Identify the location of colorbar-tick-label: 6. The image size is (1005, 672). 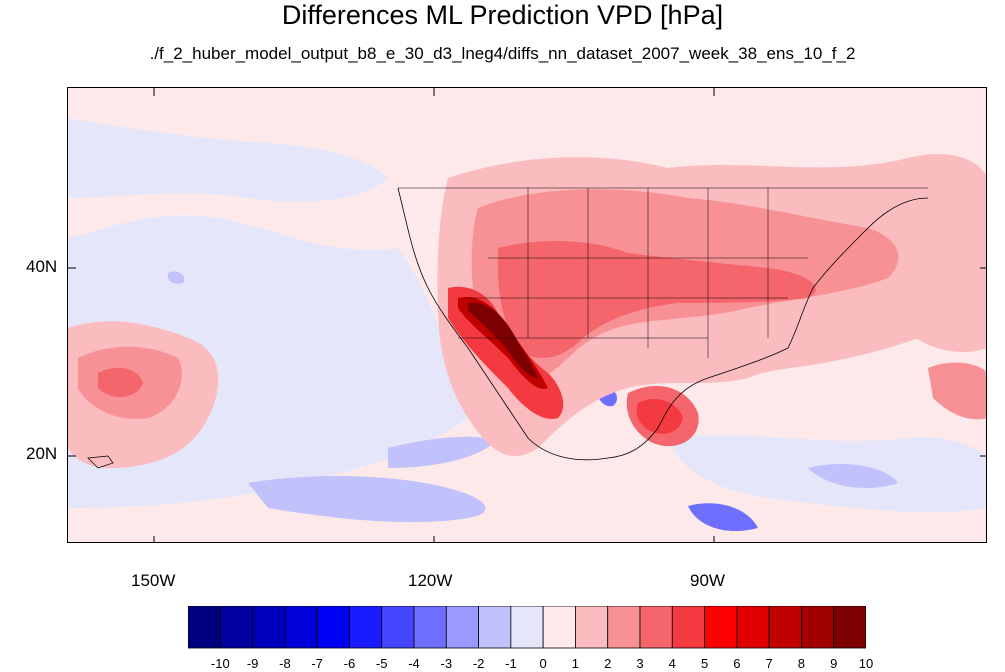
(737, 663).